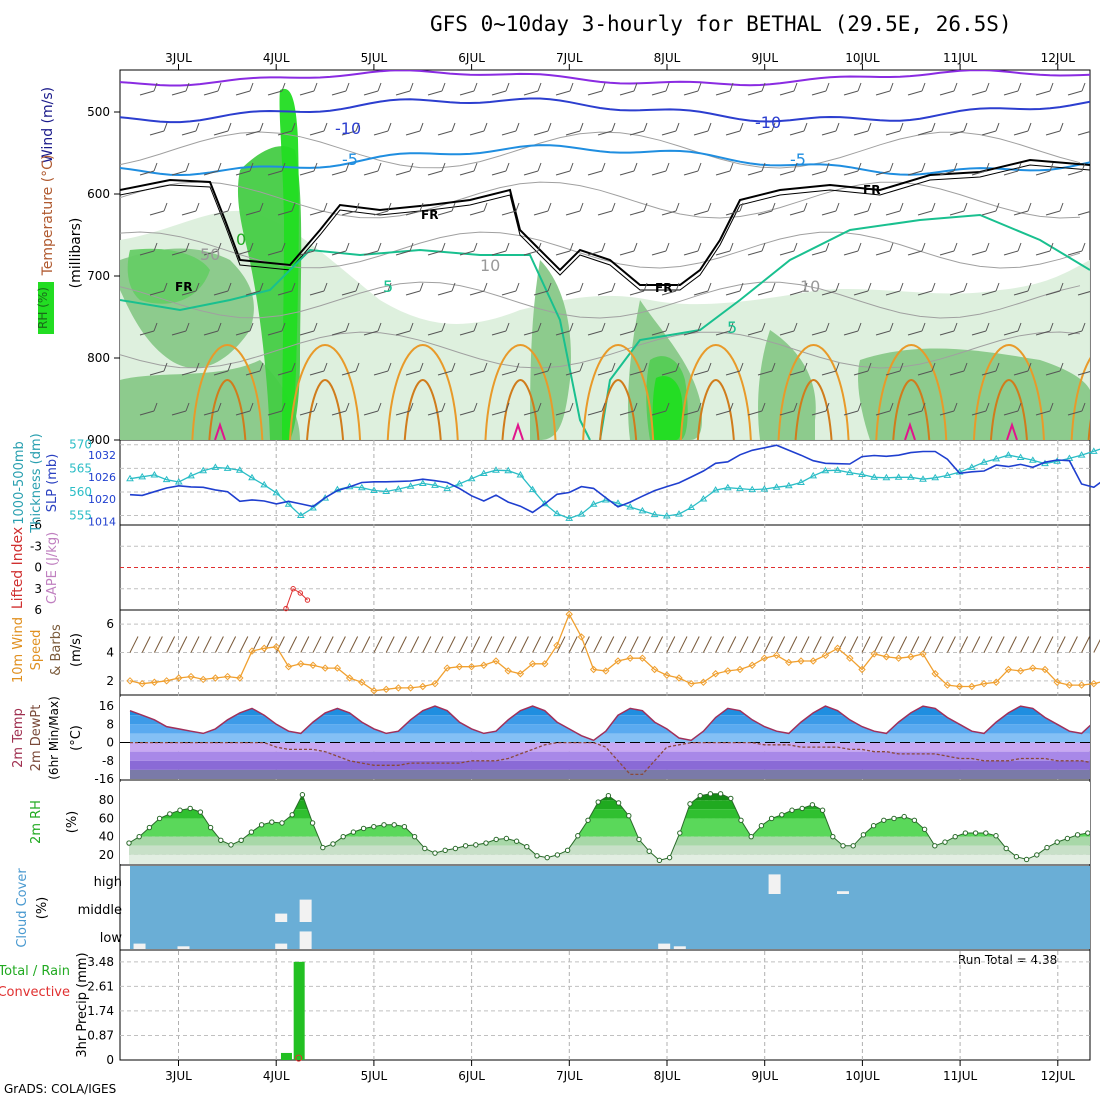 This screenshot has width=1100, height=1100. Describe the element at coordinates (715, 391) in the screenshot. I see `isotherm-plus10` at that location.